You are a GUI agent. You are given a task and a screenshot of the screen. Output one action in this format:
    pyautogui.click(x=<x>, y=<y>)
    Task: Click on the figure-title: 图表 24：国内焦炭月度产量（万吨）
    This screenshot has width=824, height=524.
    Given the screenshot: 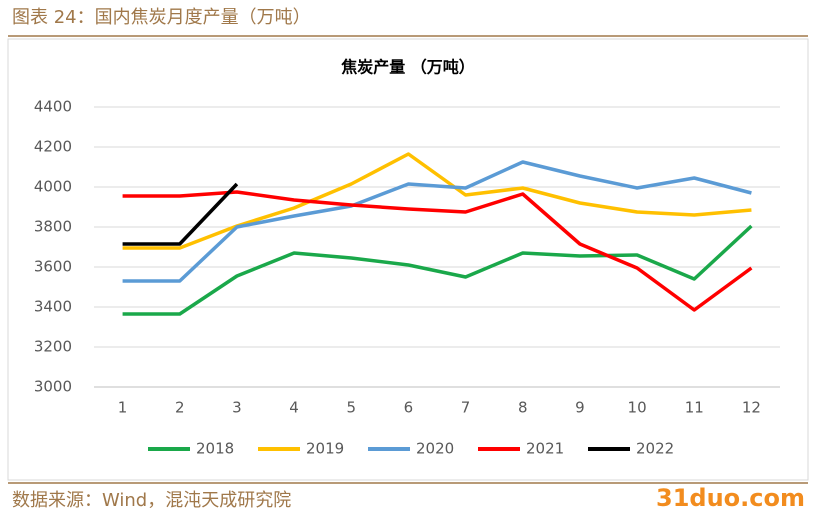 What is the action you would take?
    pyautogui.click(x=161, y=17)
    